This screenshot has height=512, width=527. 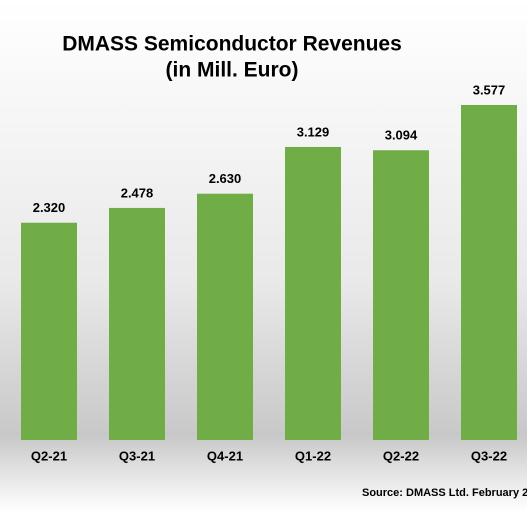 What do you see at coordinates (225, 178) in the screenshot?
I see `value-label: 2.630` at bounding box center [225, 178].